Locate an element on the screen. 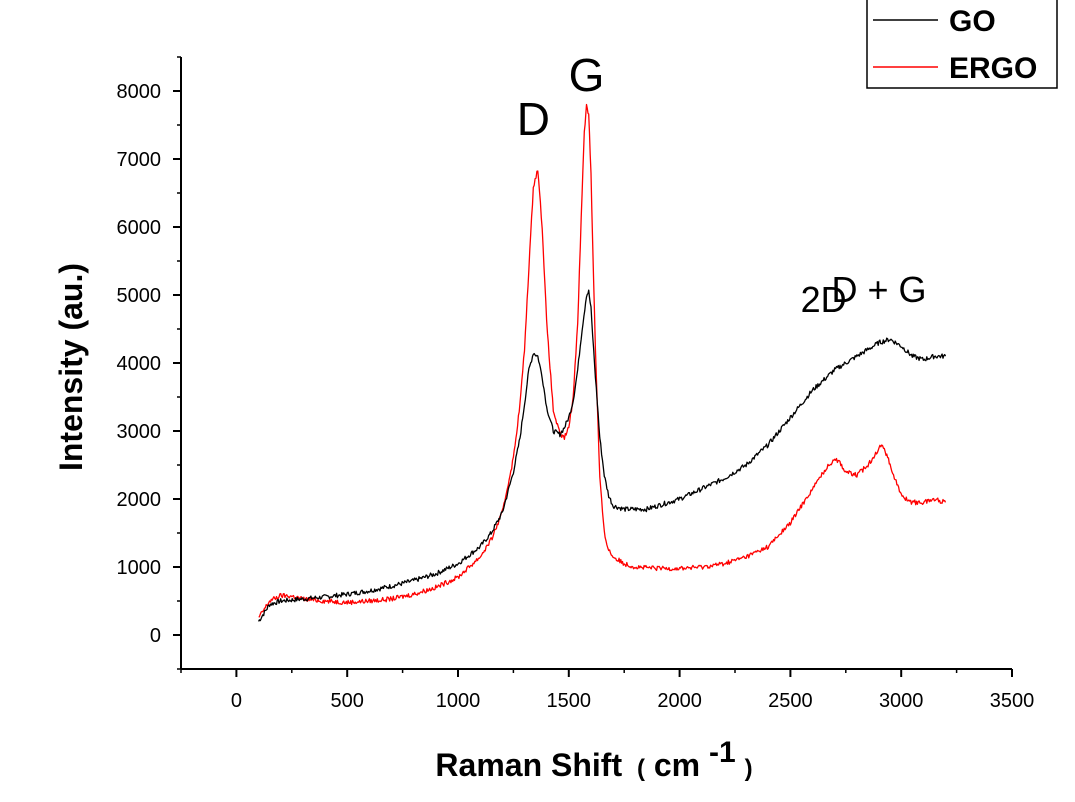 The image size is (1075, 802). y-tick-label: 0 is located at coordinates (155, 636).